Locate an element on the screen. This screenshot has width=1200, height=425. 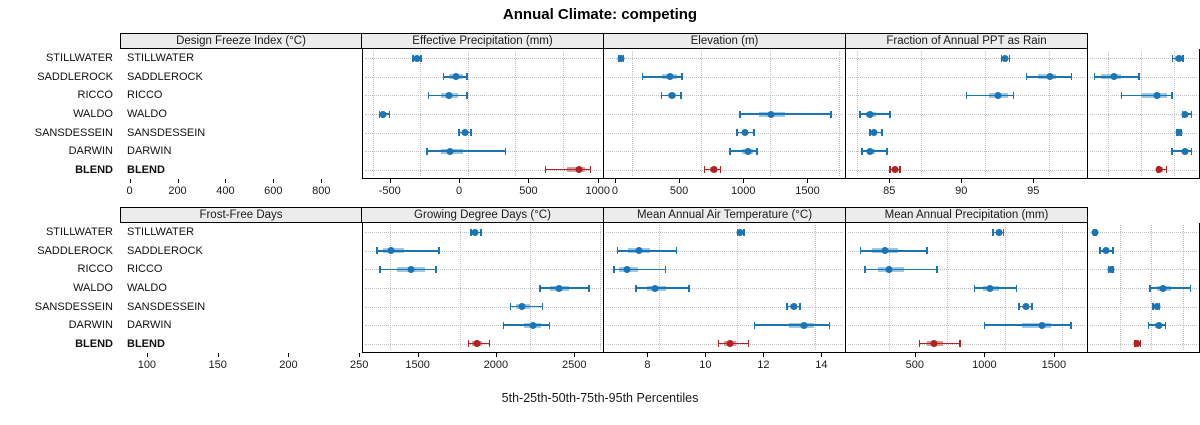
axis-effective-precipitation-mm: -500 0 500 1000 is located at coordinates (486, 192).